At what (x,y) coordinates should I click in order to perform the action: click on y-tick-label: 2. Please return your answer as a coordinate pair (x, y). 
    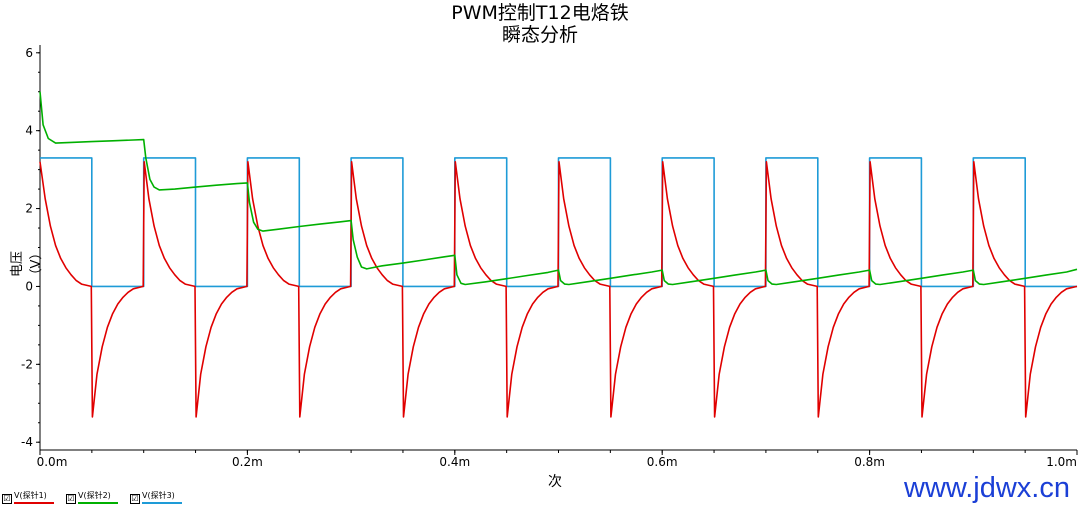
    Looking at the image, I should click on (29, 209).